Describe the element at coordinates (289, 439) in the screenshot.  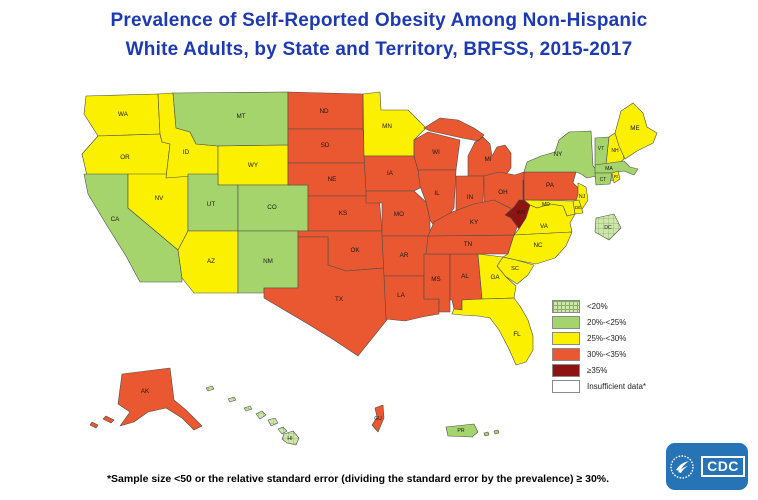
I see `state-label-hi: HI` at that location.